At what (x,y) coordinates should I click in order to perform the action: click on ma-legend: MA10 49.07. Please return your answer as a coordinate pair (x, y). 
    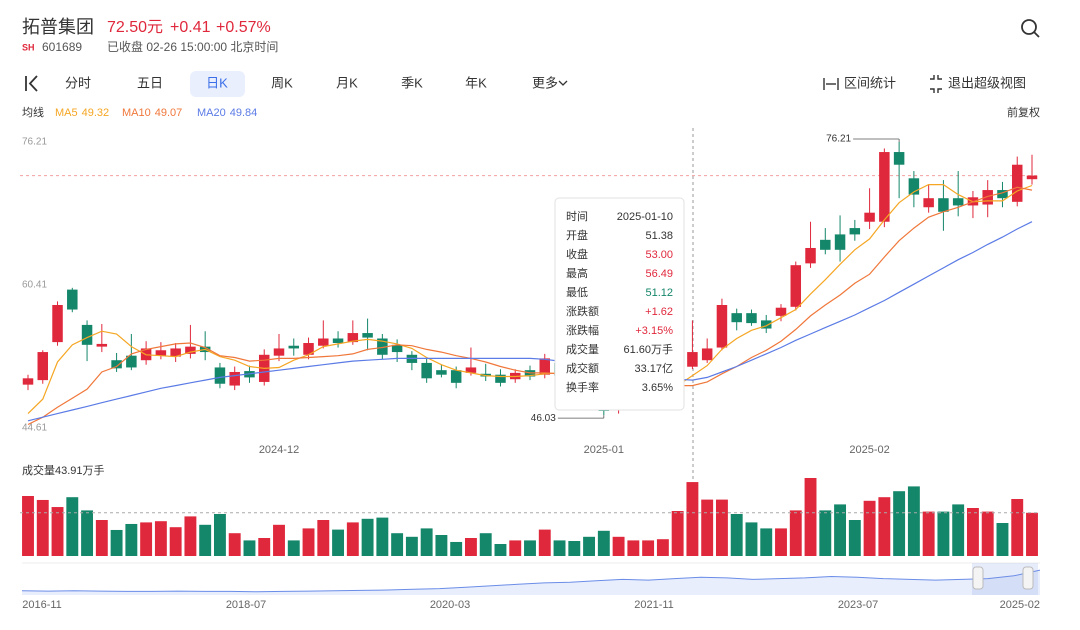
    Looking at the image, I should click on (152, 113).